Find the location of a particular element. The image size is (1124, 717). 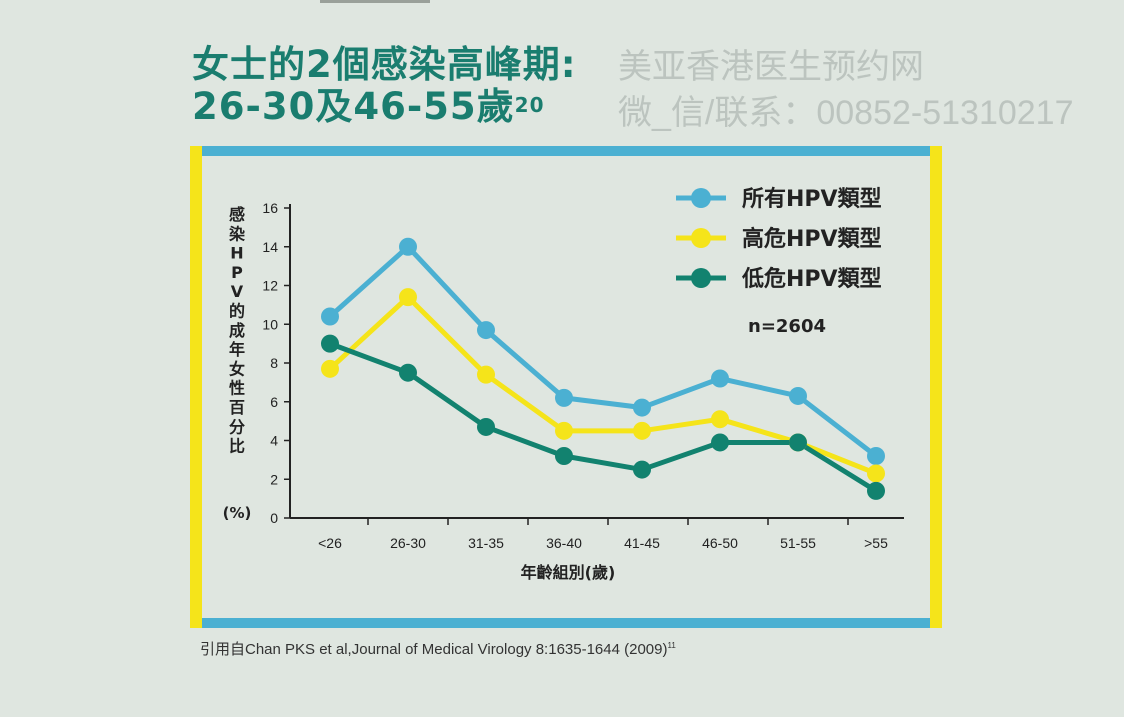

frame-bottom-bar is located at coordinates (566, 623).